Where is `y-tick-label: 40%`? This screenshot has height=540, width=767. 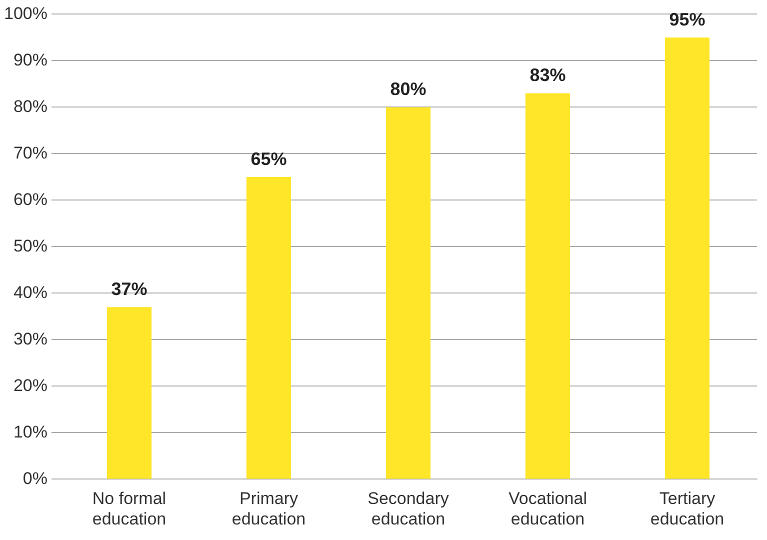 y-tick-label: 40% is located at coordinates (30, 292).